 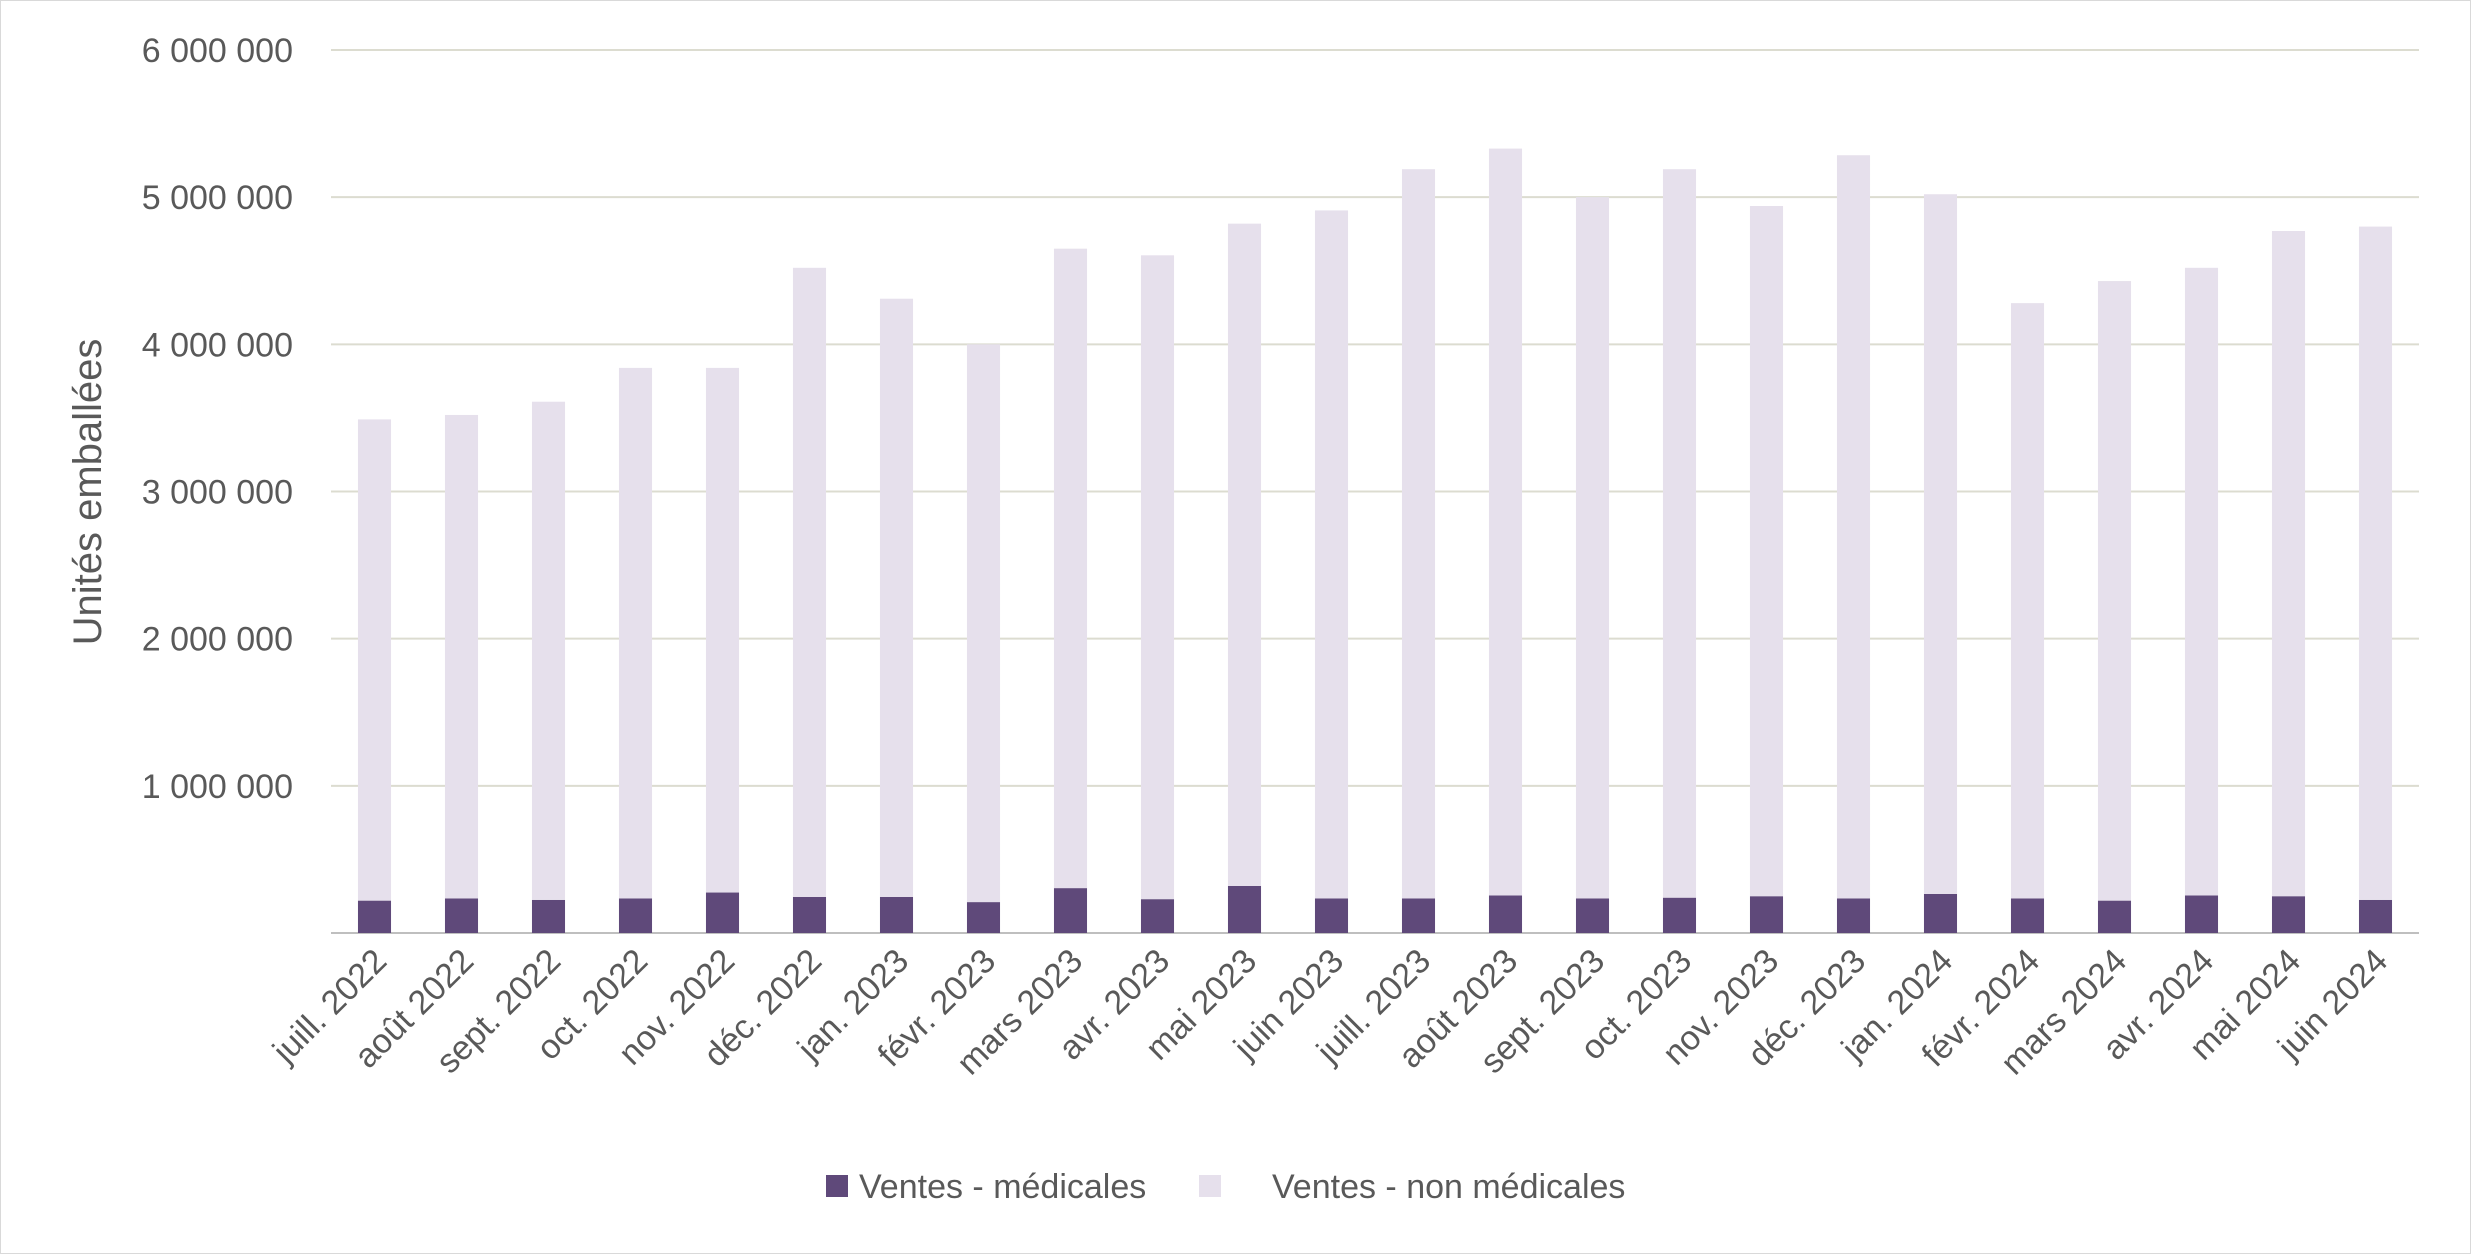 I want to click on legend-swatch-non-medical, so click(x=1210, y=1186).